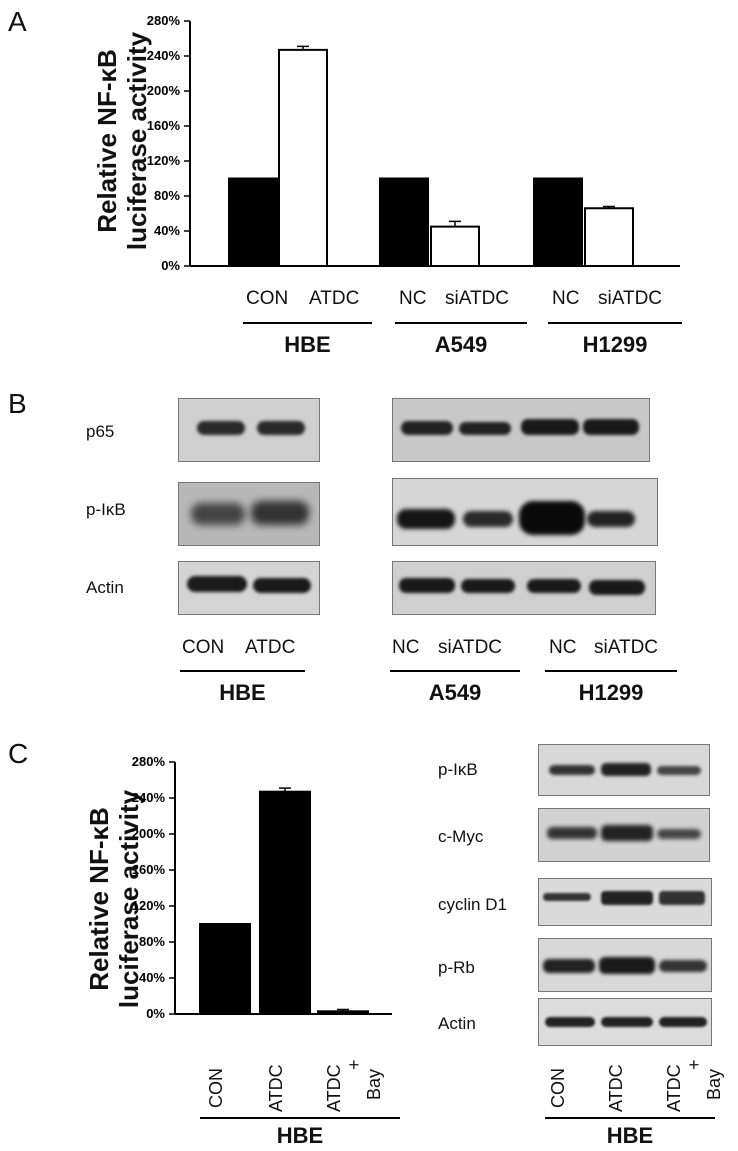 The height and width of the screenshot is (1151, 738). What do you see at coordinates (611, 692) in the screenshot?
I see `panel-b-group-h1299: H1299` at bounding box center [611, 692].